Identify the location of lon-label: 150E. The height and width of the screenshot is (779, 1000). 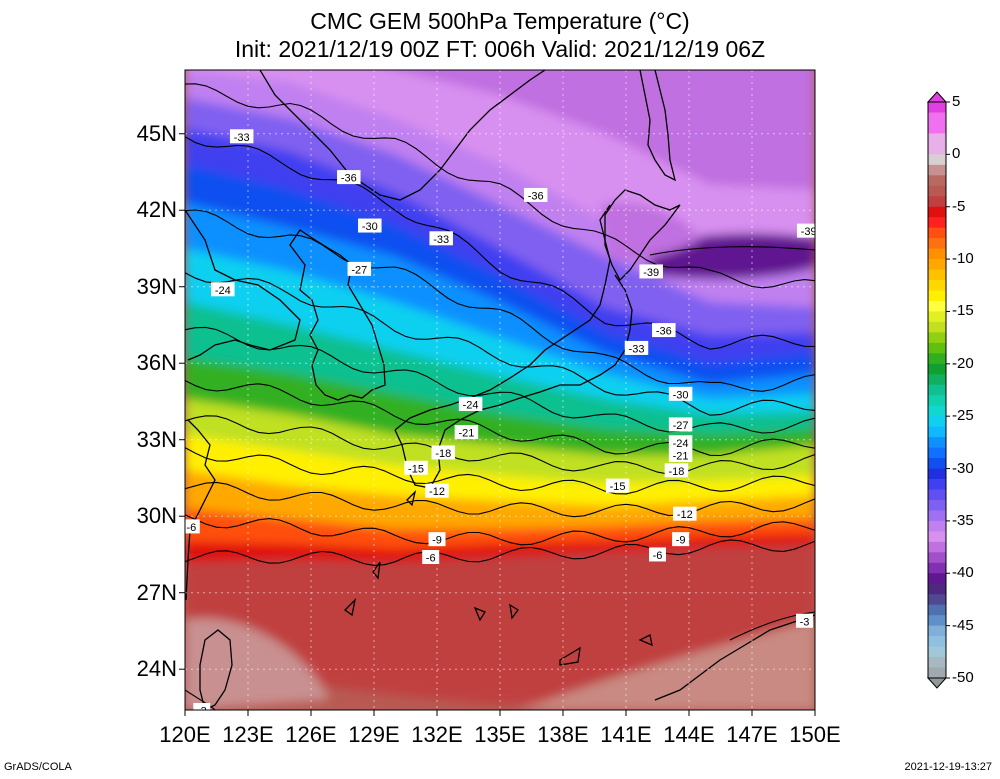
(815, 734).